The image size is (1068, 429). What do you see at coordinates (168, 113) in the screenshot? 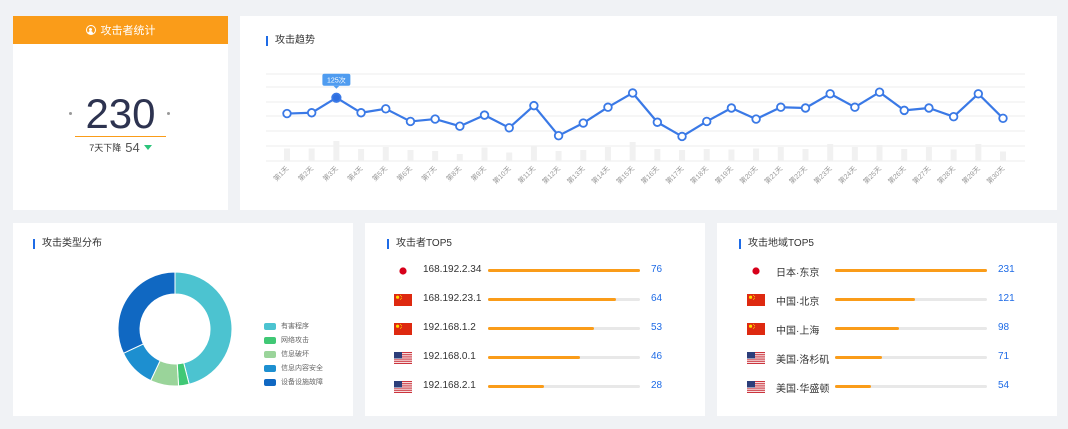
I see `dot-decoration-right` at bounding box center [168, 113].